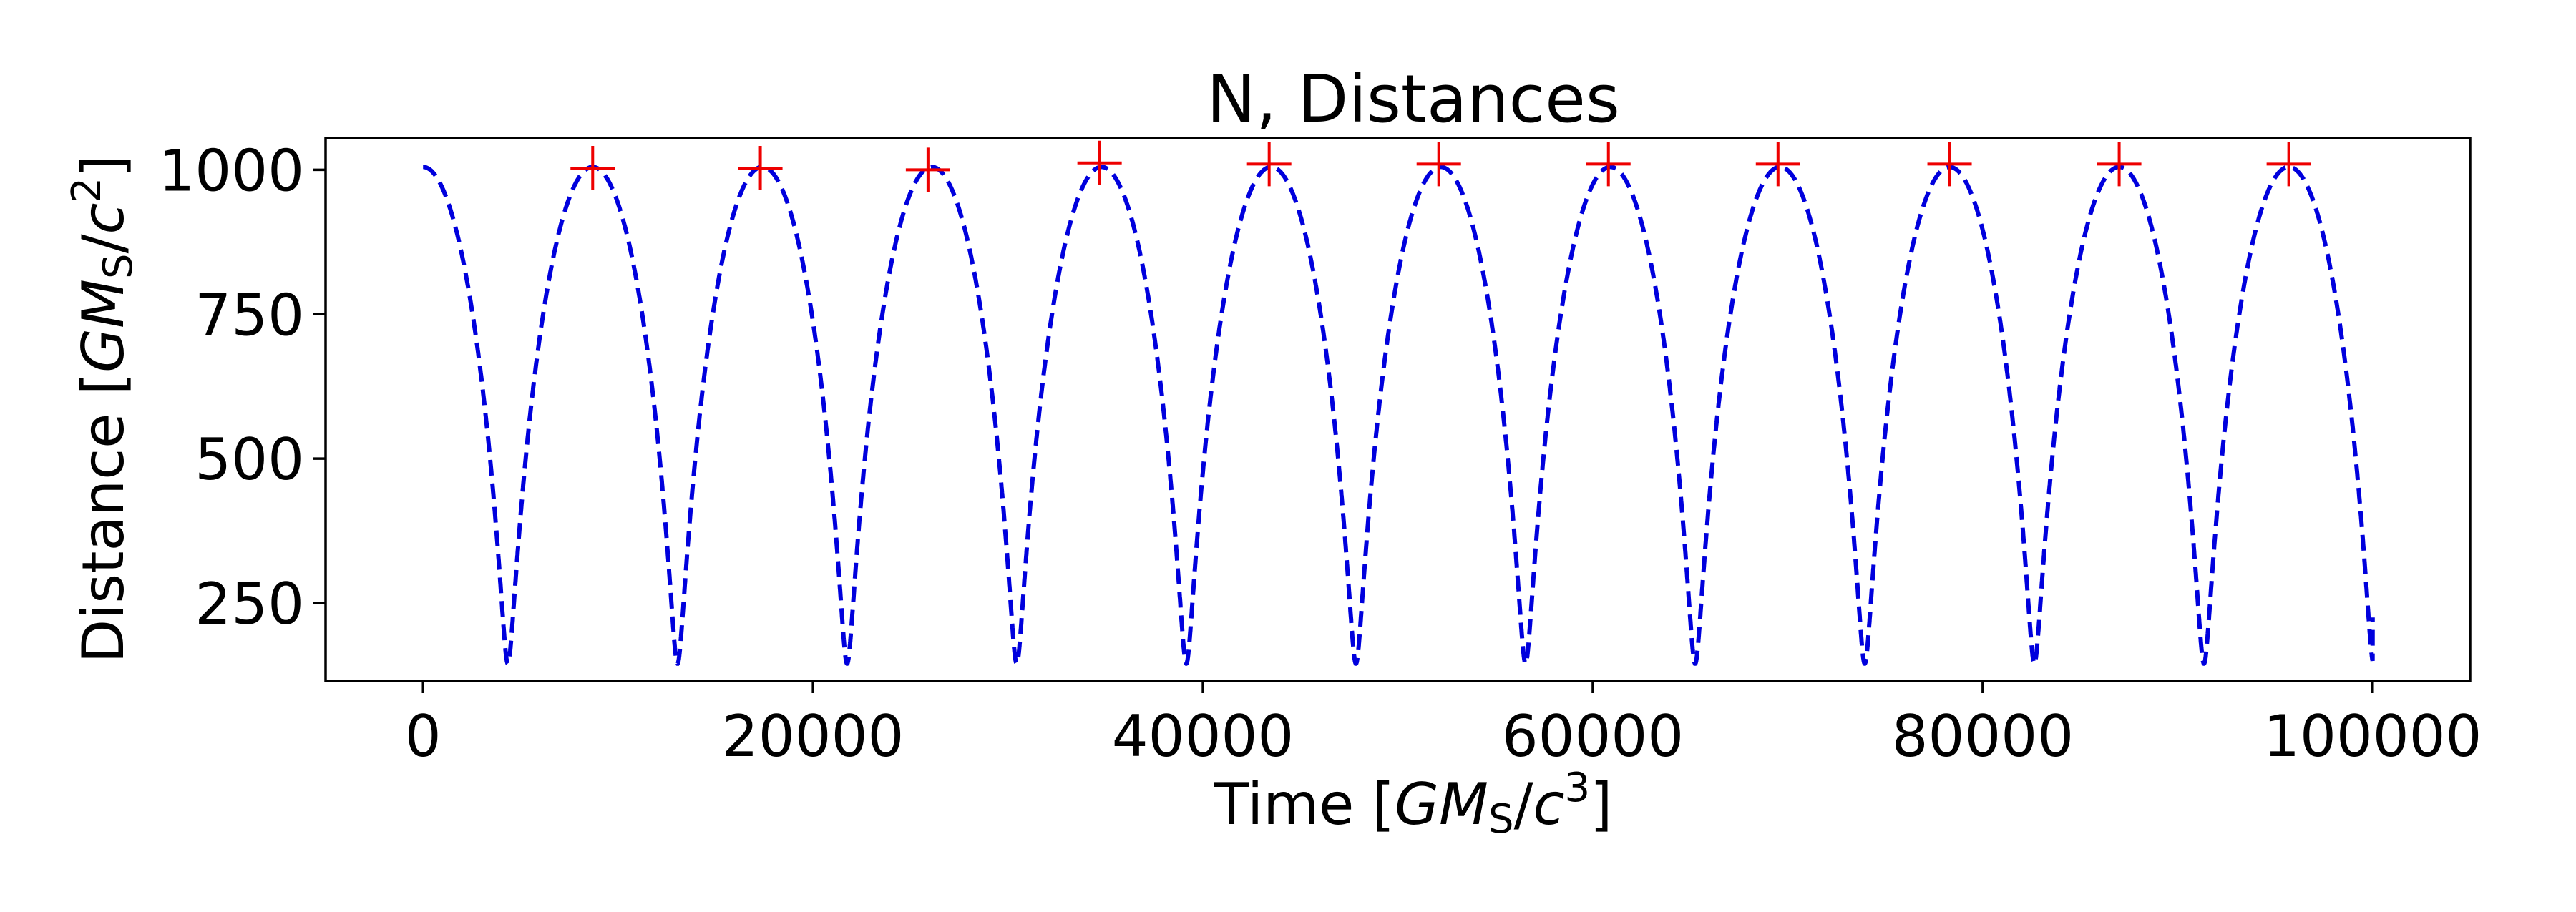 This screenshot has width=2576, height=912. Describe the element at coordinates (118, 266) in the screenshot. I see `y-axis-label-sub: S` at that location.